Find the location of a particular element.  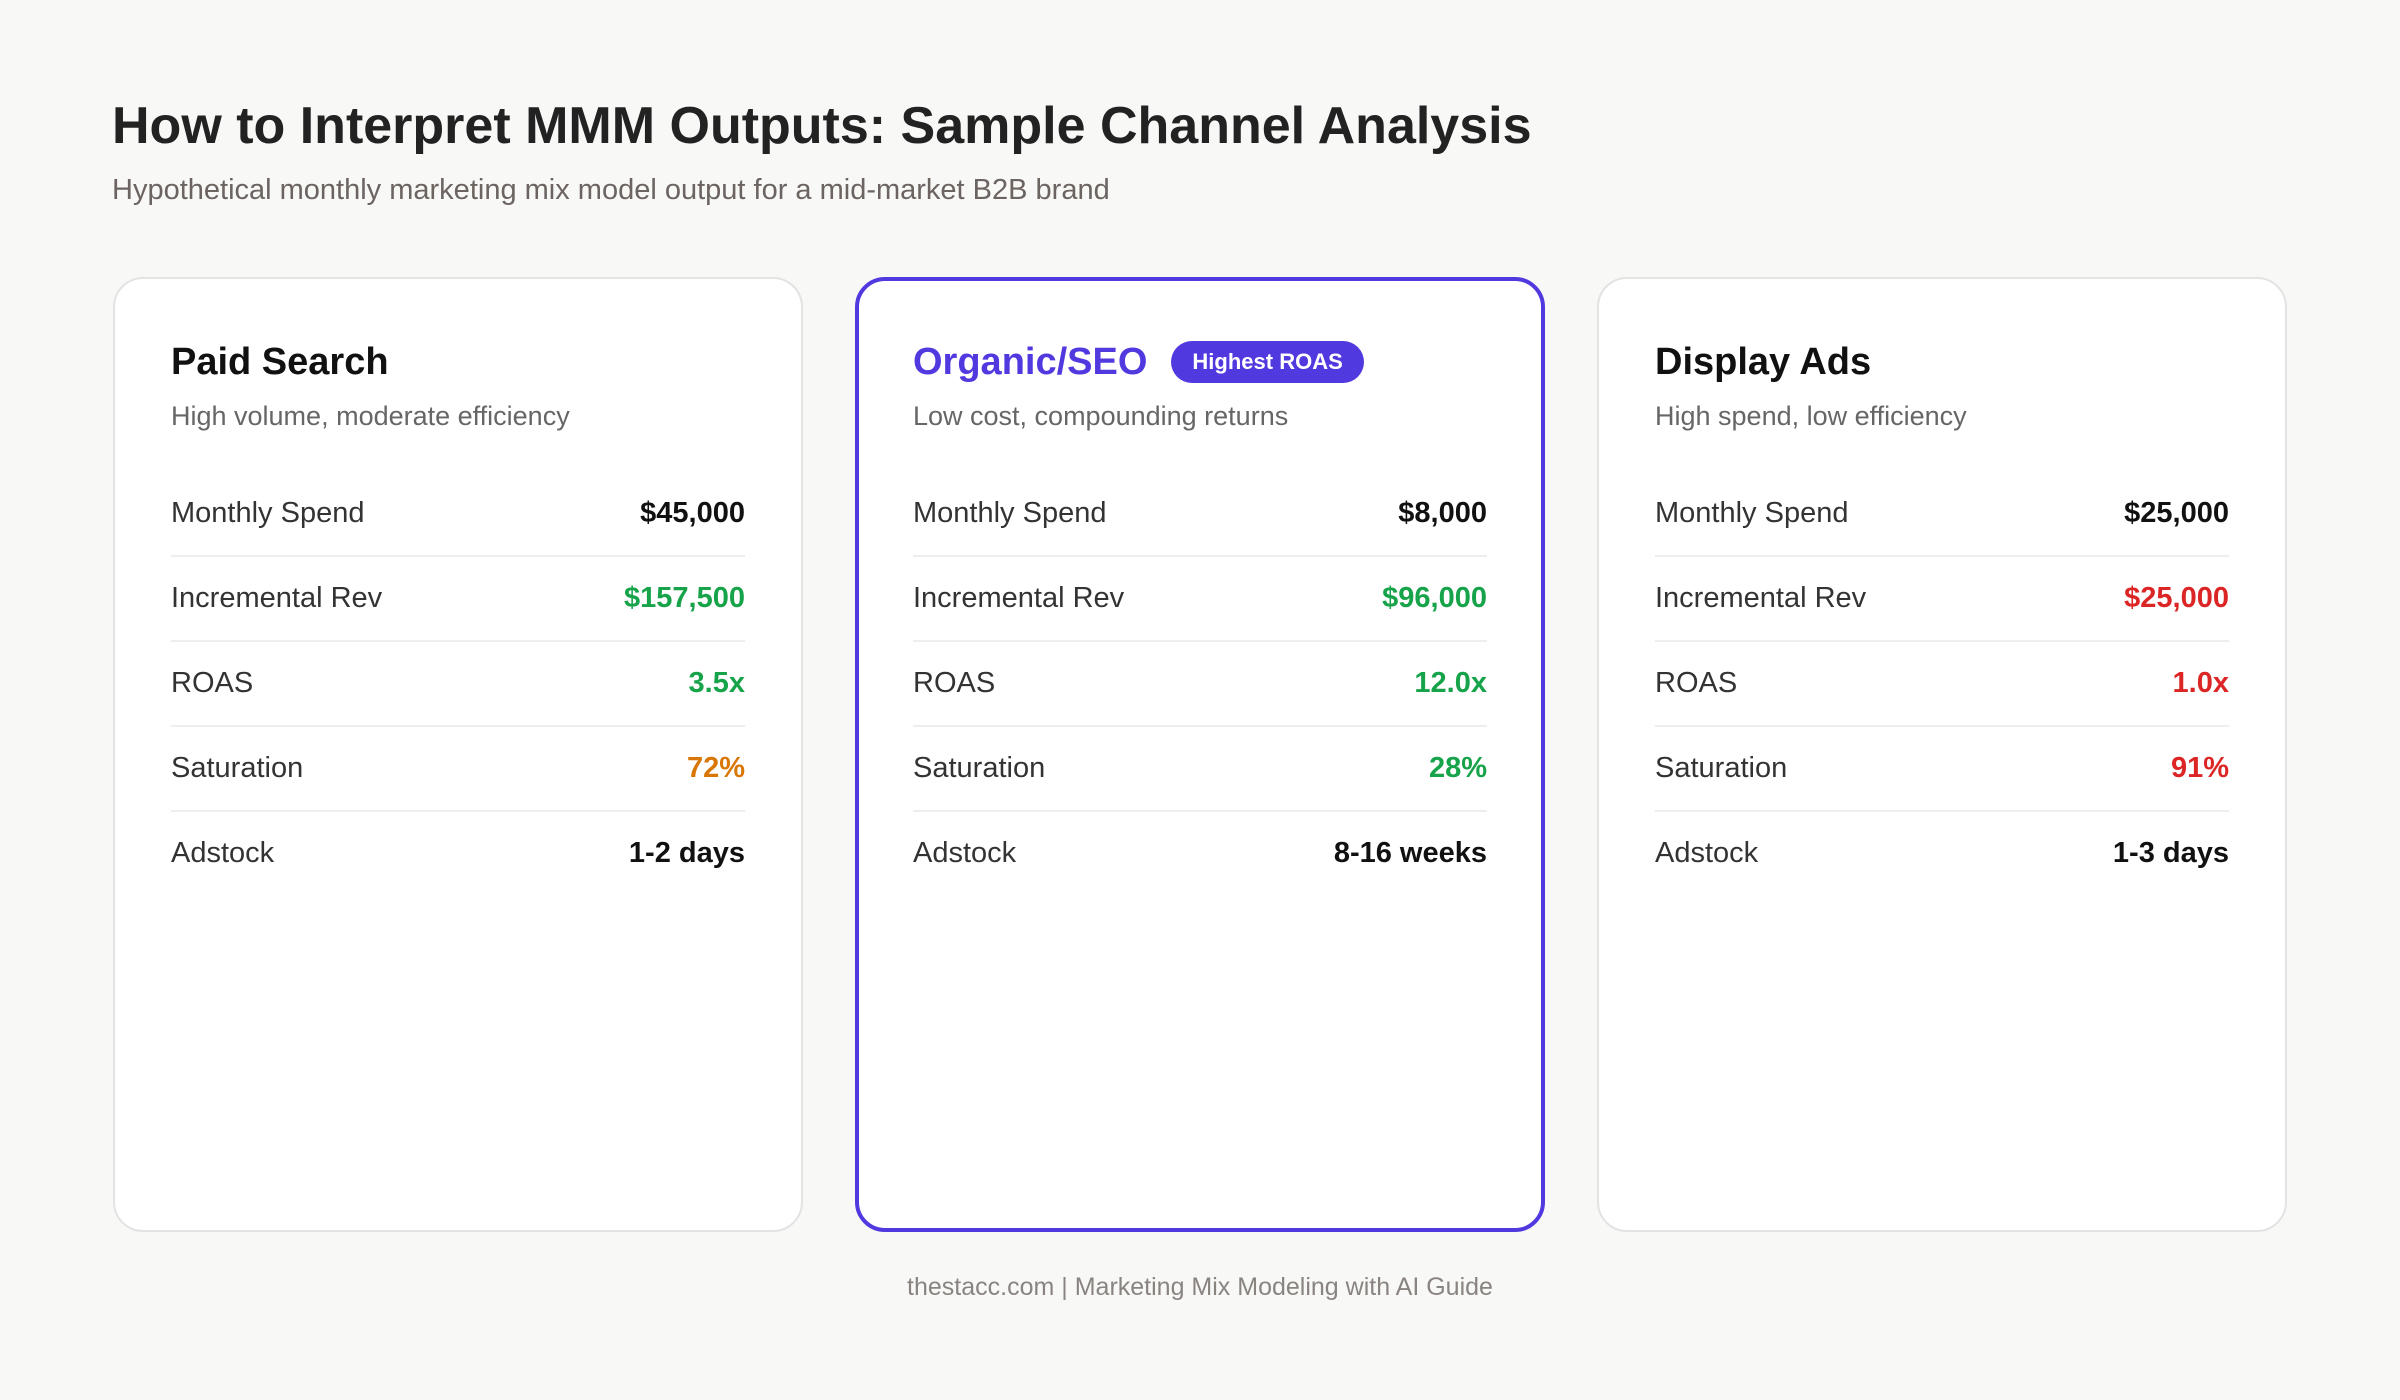

metric-row: ROAS 3.5x is located at coordinates (458, 684).